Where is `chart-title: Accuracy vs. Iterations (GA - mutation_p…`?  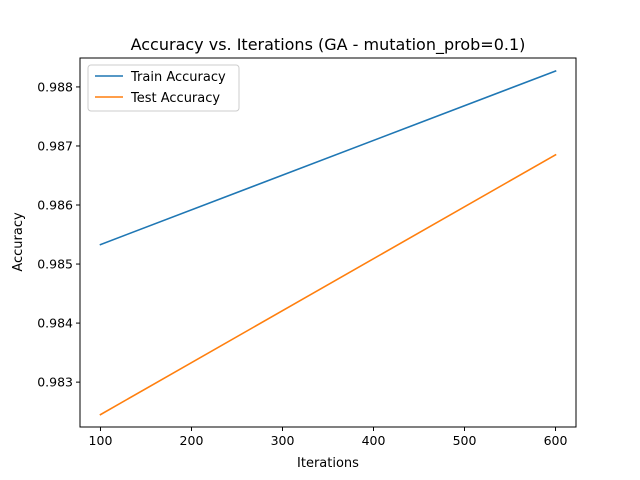 chart-title: Accuracy vs. Iterations (GA - mutation_p… is located at coordinates (328, 45).